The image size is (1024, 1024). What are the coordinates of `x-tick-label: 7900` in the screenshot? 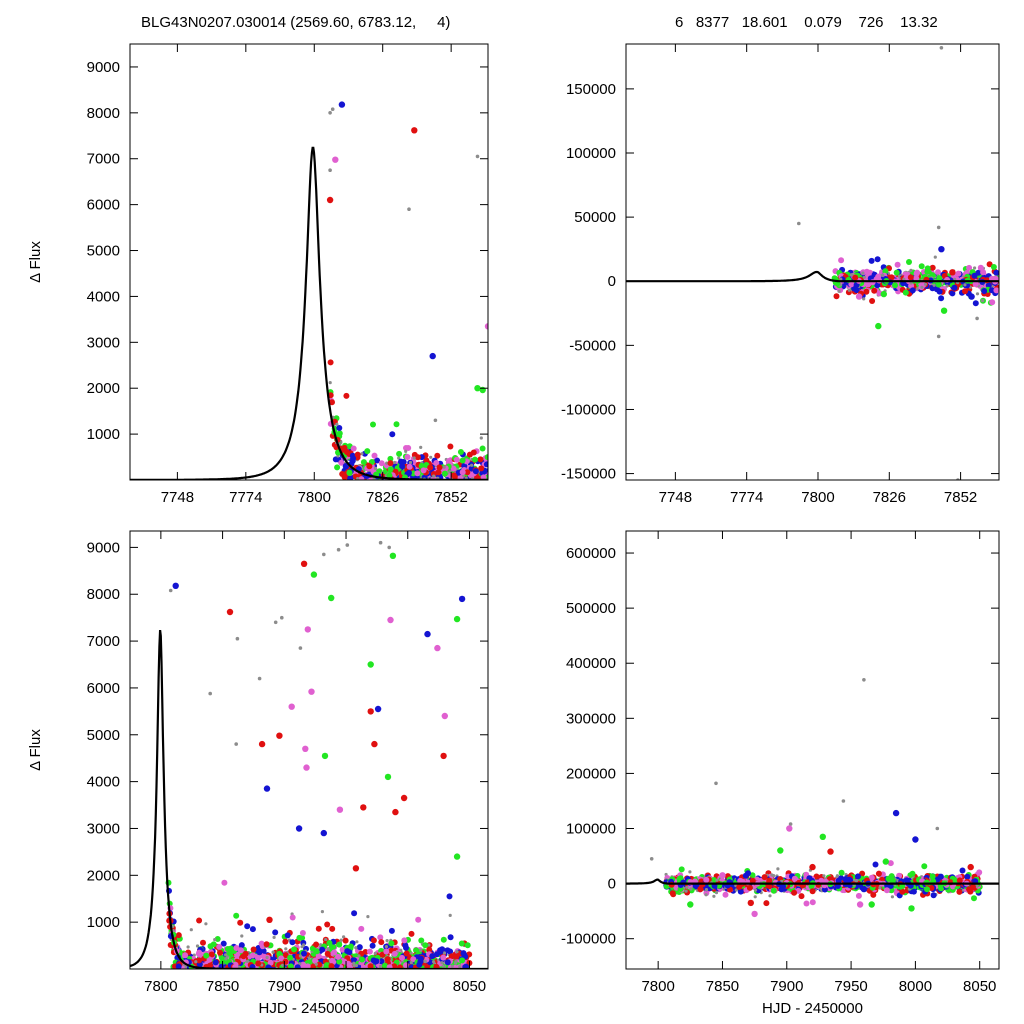 It's located at (786, 986).